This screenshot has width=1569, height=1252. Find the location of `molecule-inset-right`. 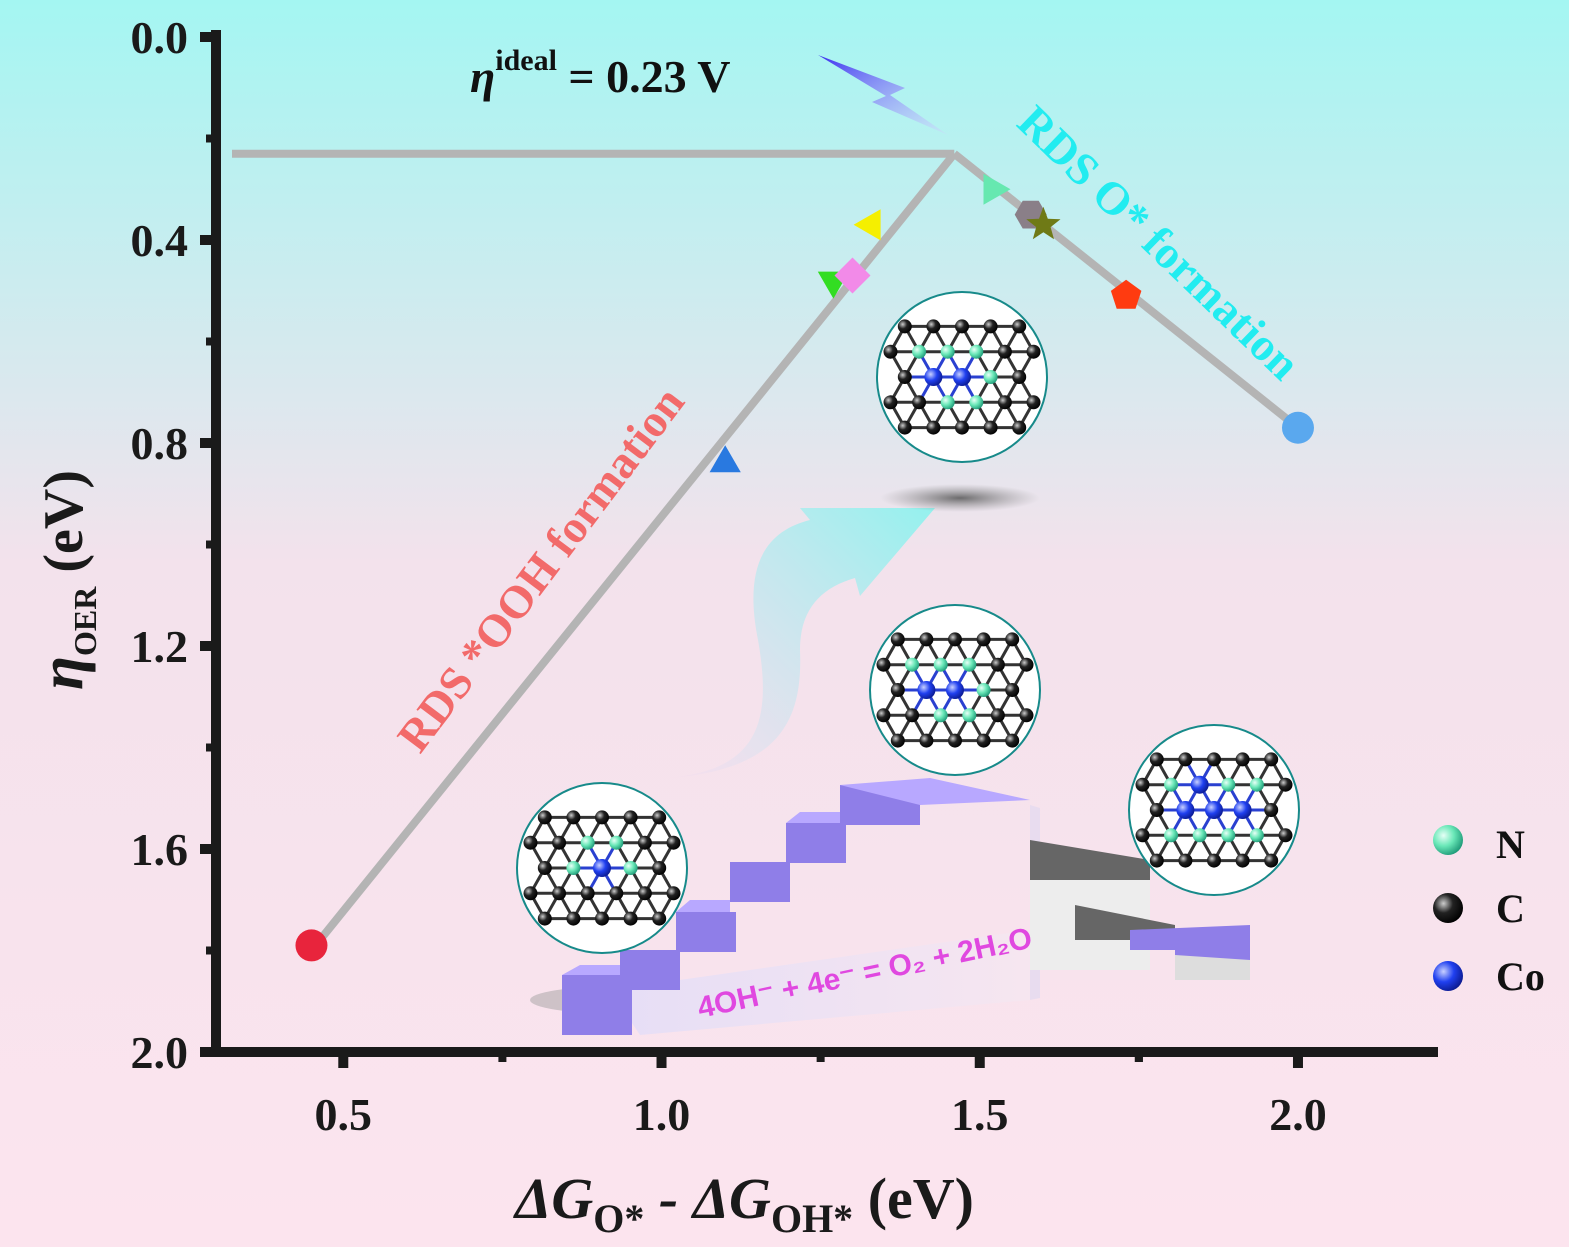

molecule-inset-right is located at coordinates (1214, 810).